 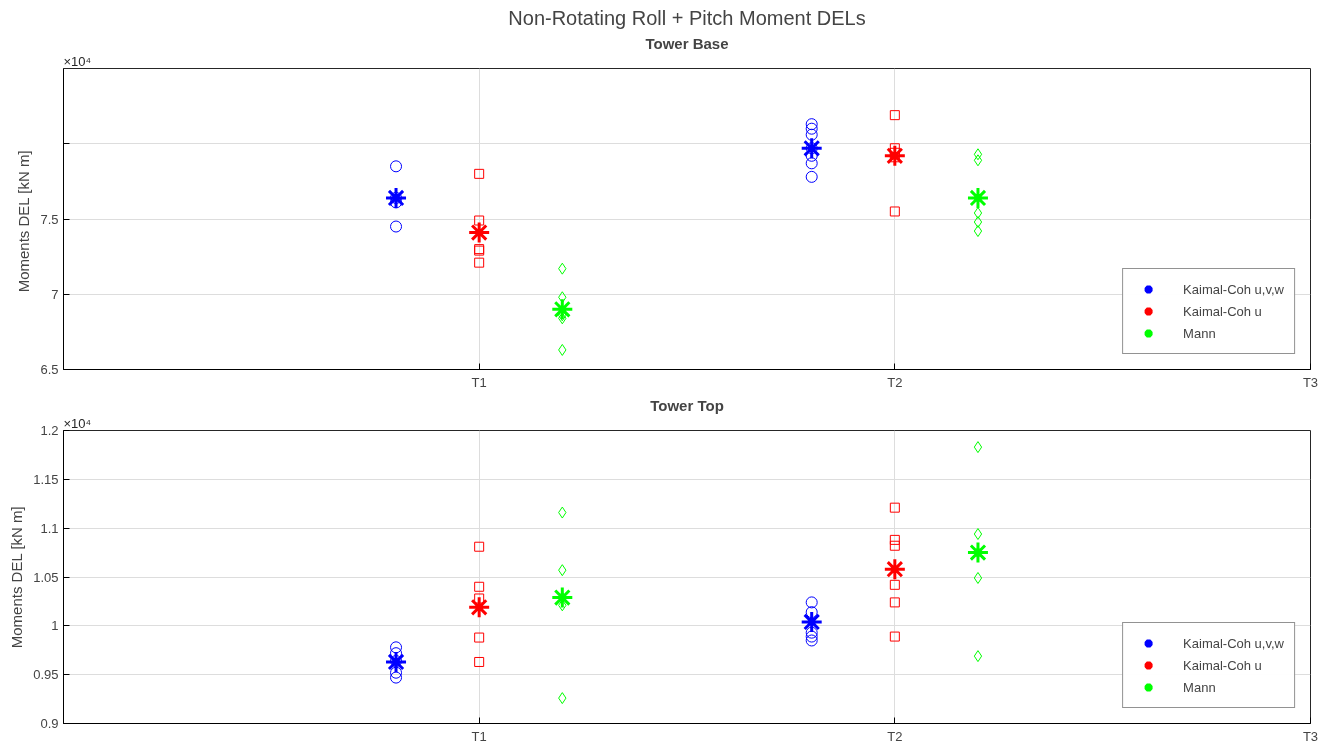 I want to click on y-tick-label: 1.15, so click(x=46, y=479).